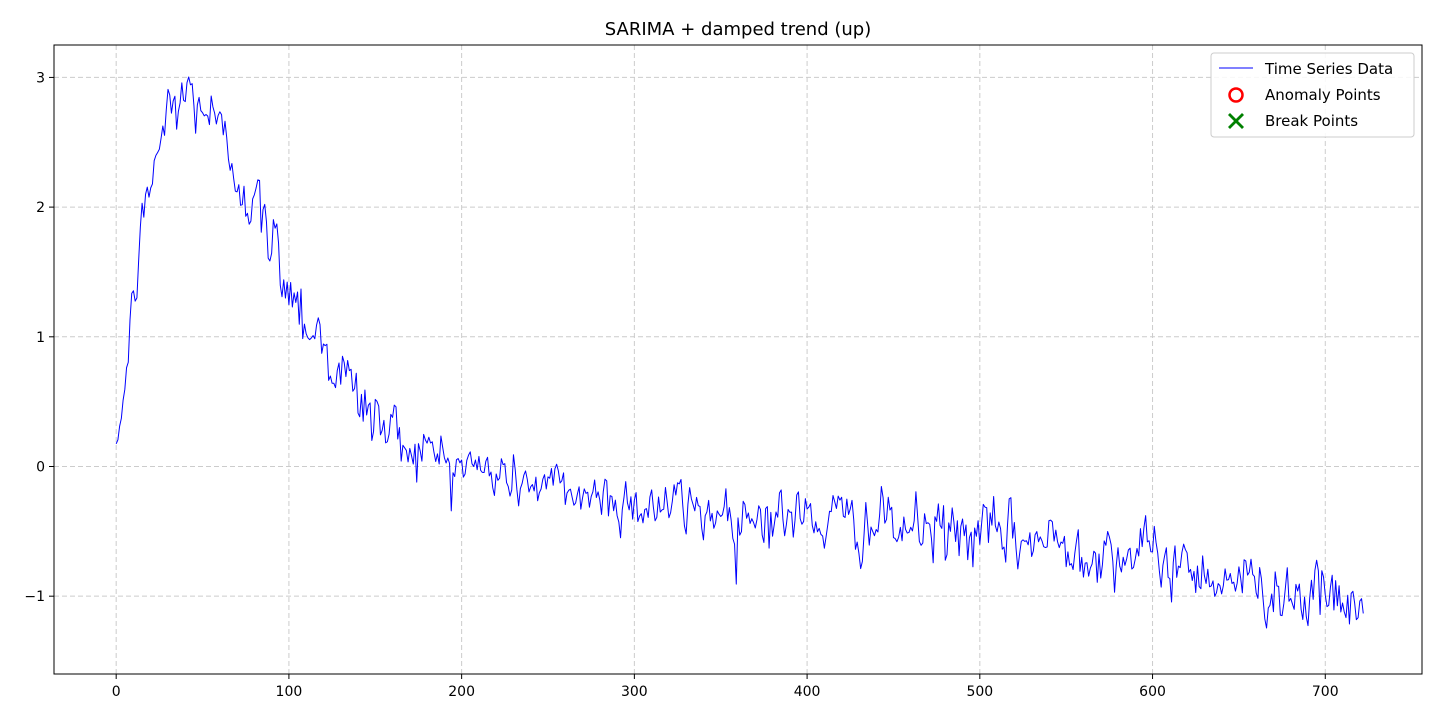  What do you see at coordinates (1236, 95) in the screenshot?
I see `legend-circle-marker-icon` at bounding box center [1236, 95].